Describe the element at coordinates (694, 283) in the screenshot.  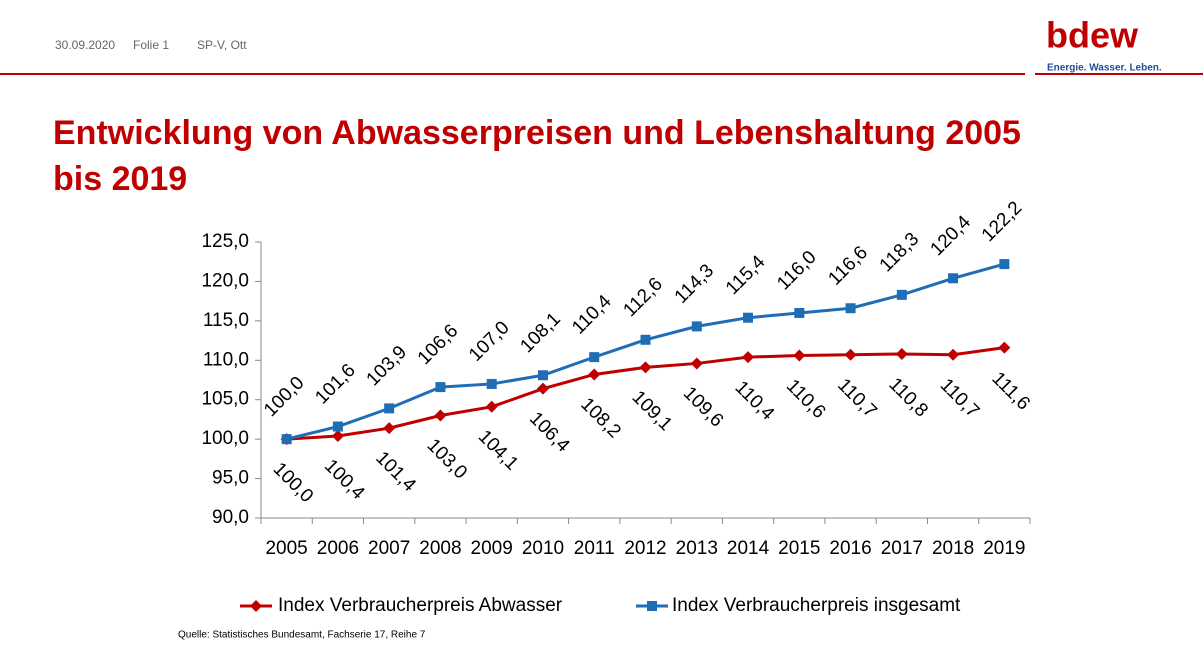
I see `data-label: 114,3` at that location.